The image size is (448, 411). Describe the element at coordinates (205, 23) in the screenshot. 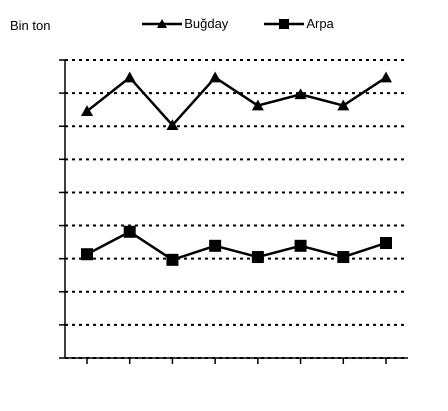

I see `legend-label: Buğday` at that location.